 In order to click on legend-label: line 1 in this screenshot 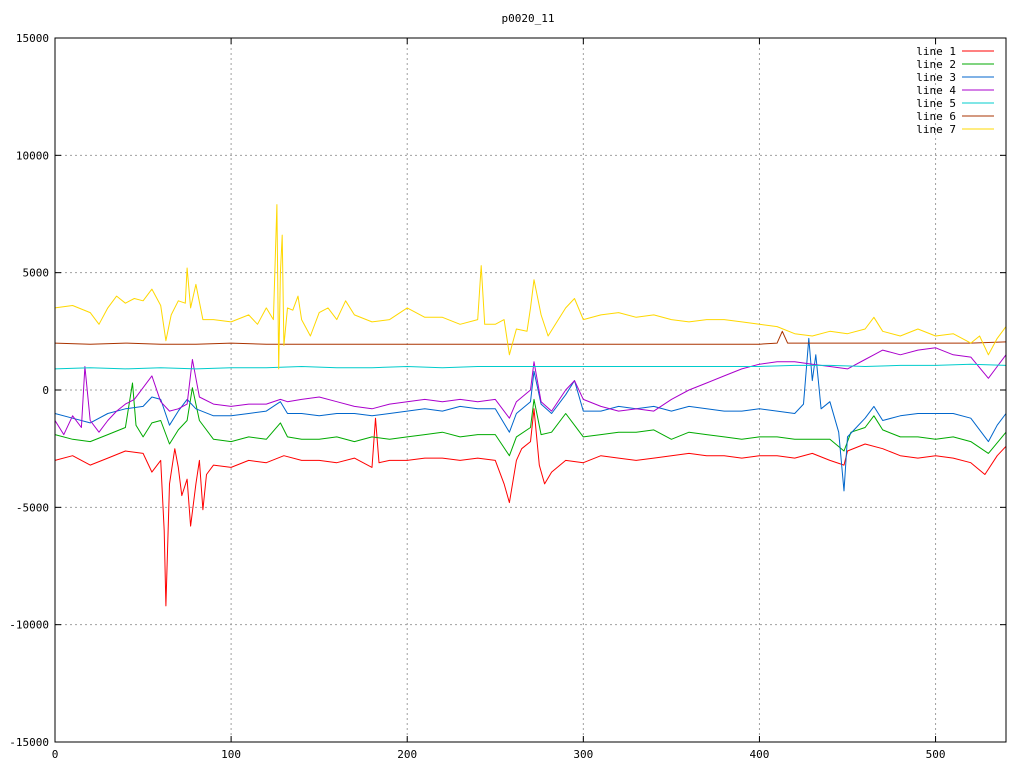, I will do `click(936, 51)`.